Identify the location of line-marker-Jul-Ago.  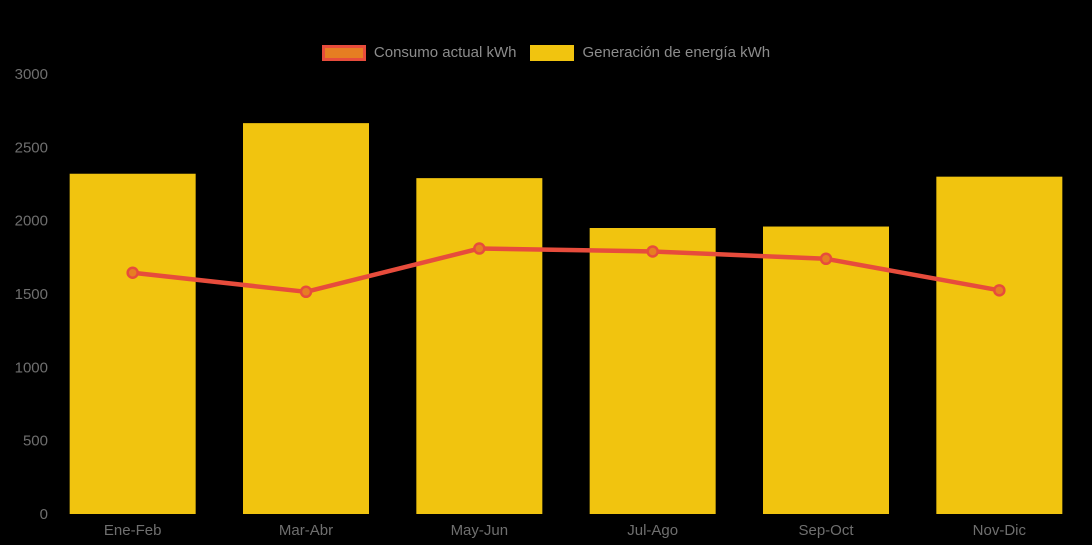
(652, 251).